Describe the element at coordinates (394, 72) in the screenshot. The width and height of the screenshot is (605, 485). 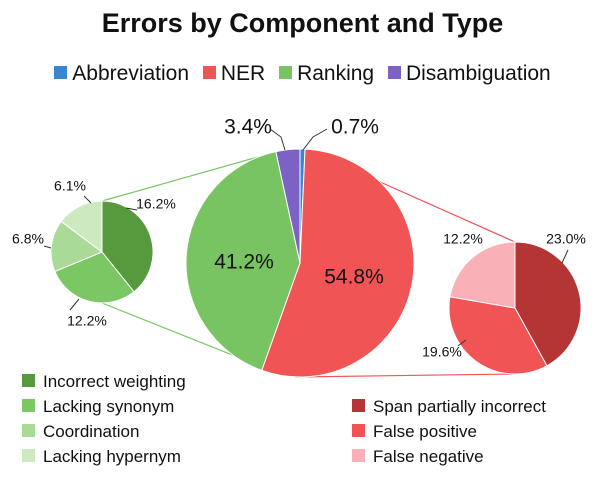
I see `legend-swatch-disambiguation` at that location.